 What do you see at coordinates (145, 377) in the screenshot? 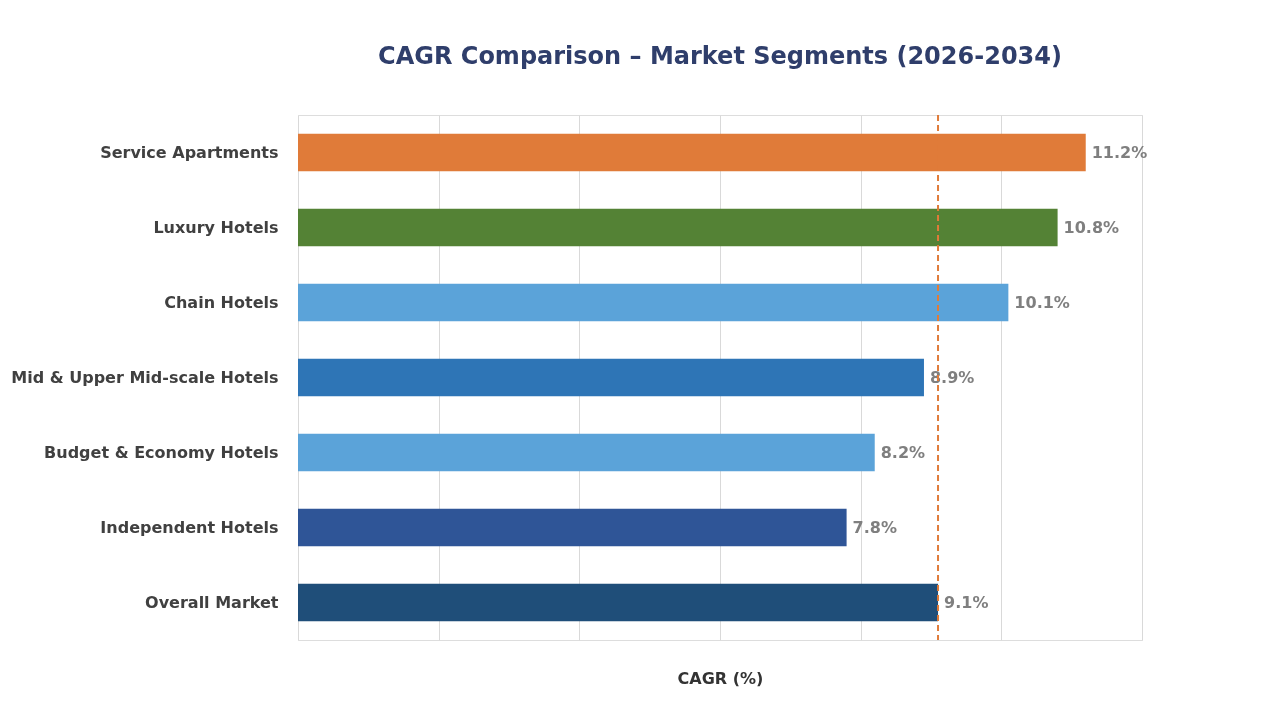
I see `y-tick-label: Mid & Upper Mid-scale Hotels` at bounding box center [145, 377].